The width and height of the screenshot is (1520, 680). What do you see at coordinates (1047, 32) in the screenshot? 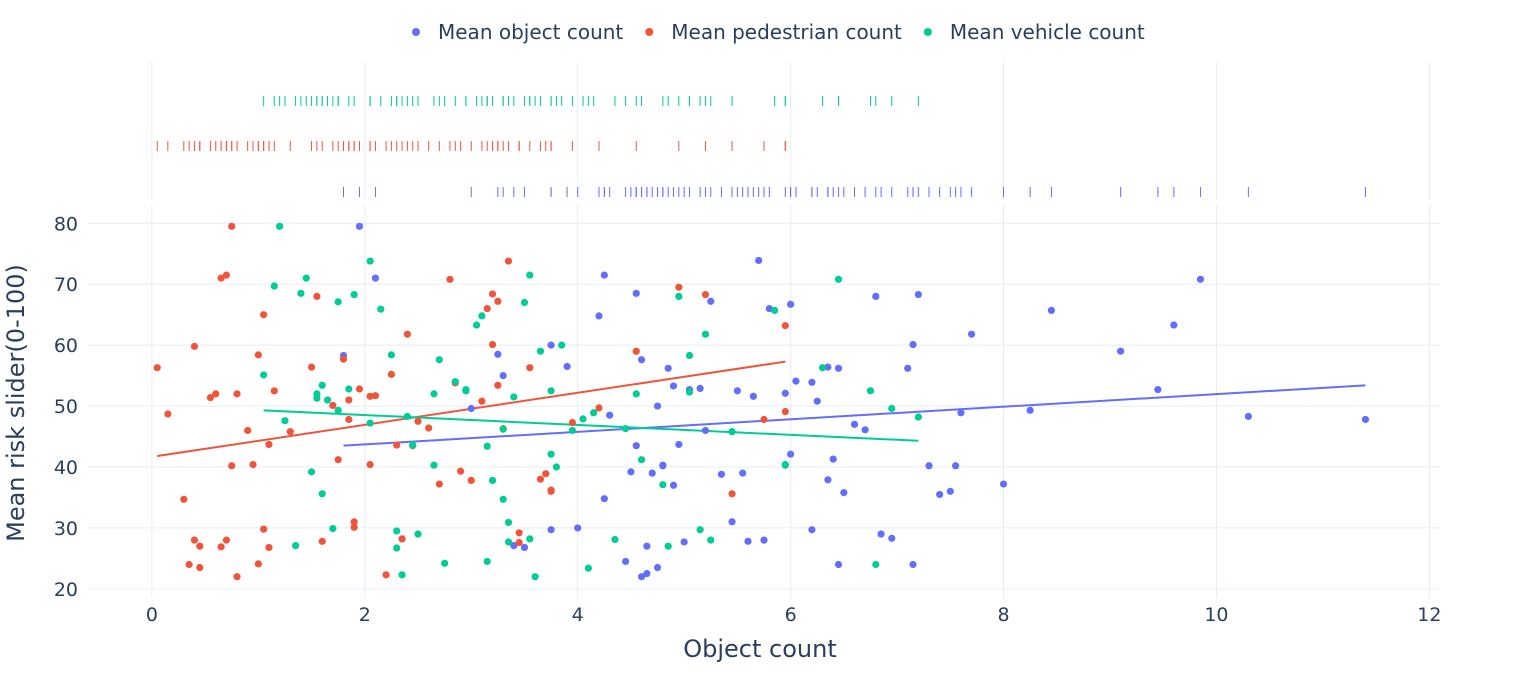
I see `legend-label: Mean vehicle count` at bounding box center [1047, 32].